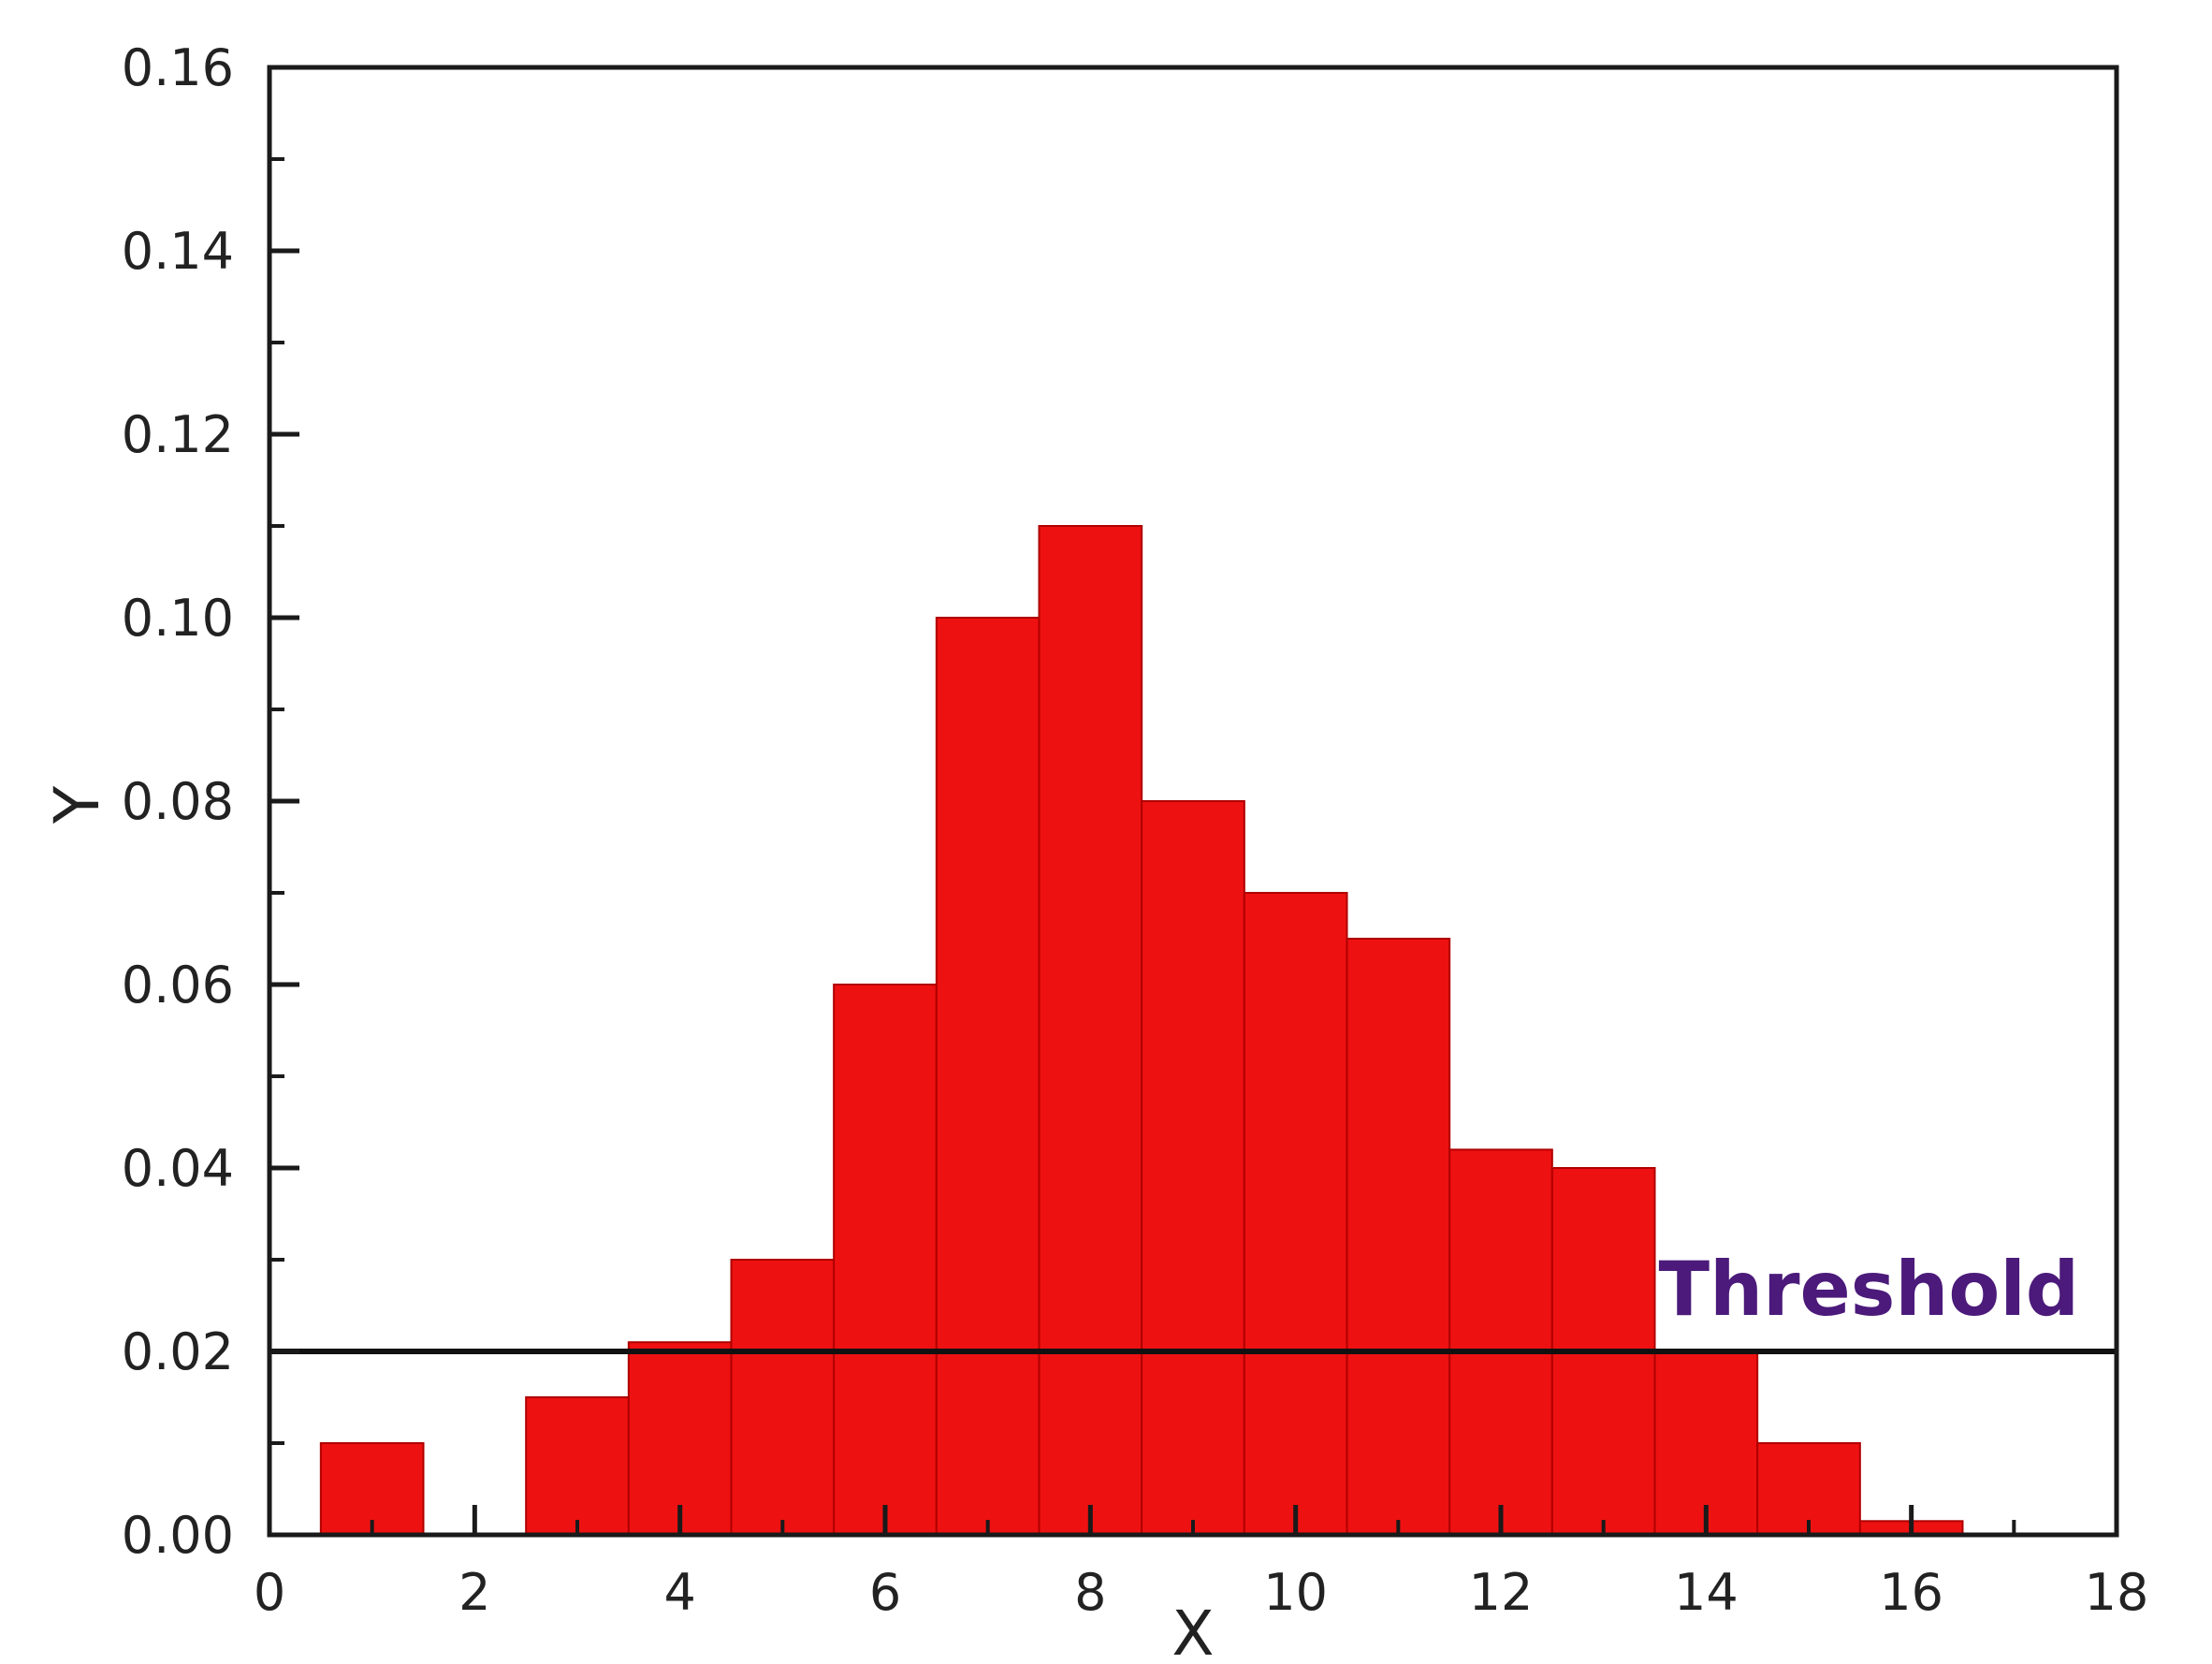 The height and width of the screenshot is (1664, 2212). I want to click on x-axis-label: X, so click(1192, 1628).